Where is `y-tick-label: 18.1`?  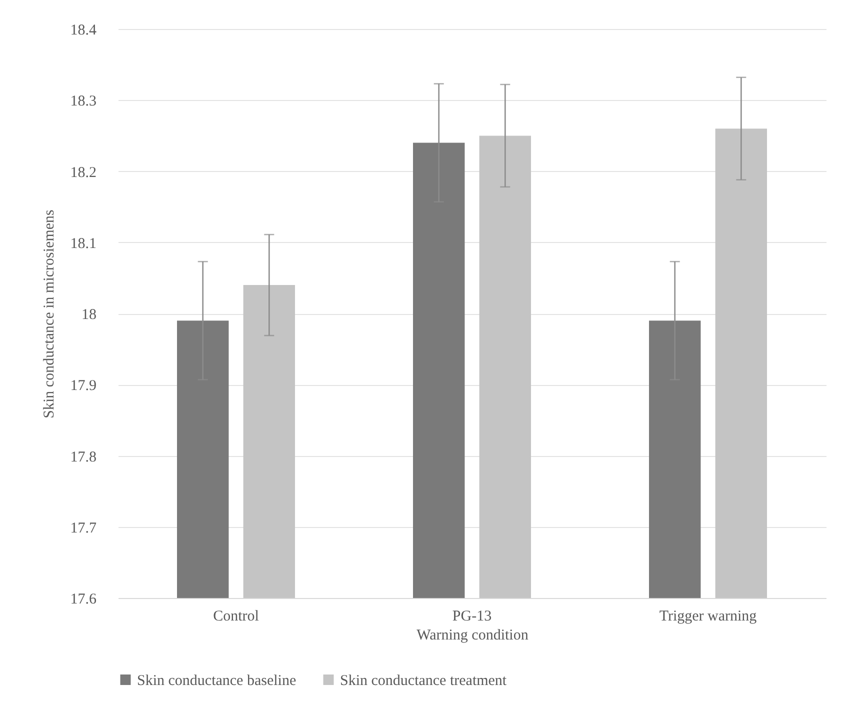 y-tick-label: 18.1 is located at coordinates (83, 244).